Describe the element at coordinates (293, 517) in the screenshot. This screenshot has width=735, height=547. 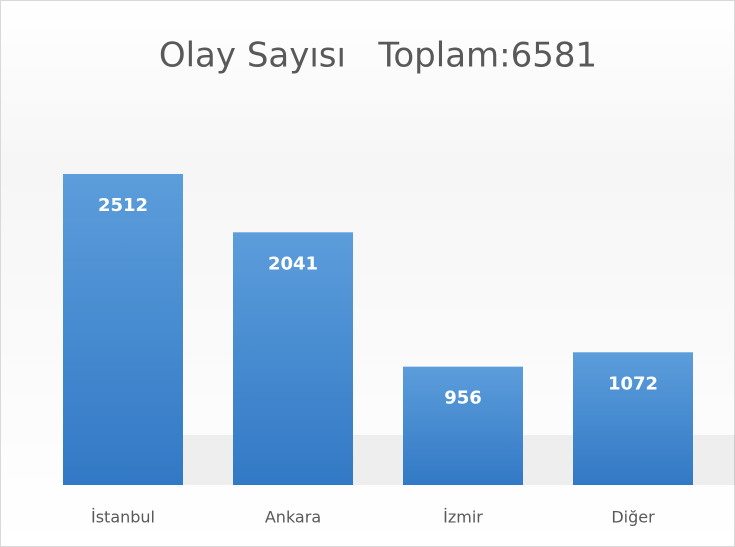
I see `x-tick-label: Ankara` at that location.